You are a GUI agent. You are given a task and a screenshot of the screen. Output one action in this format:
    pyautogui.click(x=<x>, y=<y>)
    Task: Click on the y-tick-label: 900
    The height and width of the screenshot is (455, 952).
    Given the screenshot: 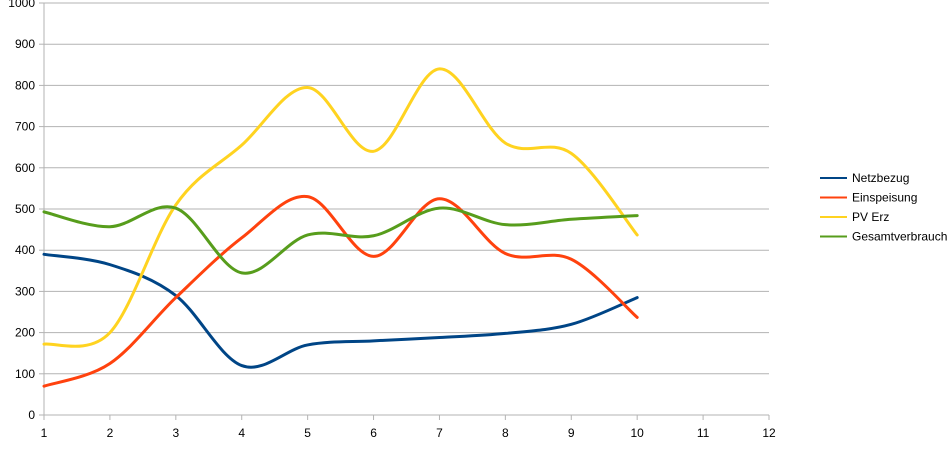 What is the action you would take?
    pyautogui.click(x=25, y=44)
    